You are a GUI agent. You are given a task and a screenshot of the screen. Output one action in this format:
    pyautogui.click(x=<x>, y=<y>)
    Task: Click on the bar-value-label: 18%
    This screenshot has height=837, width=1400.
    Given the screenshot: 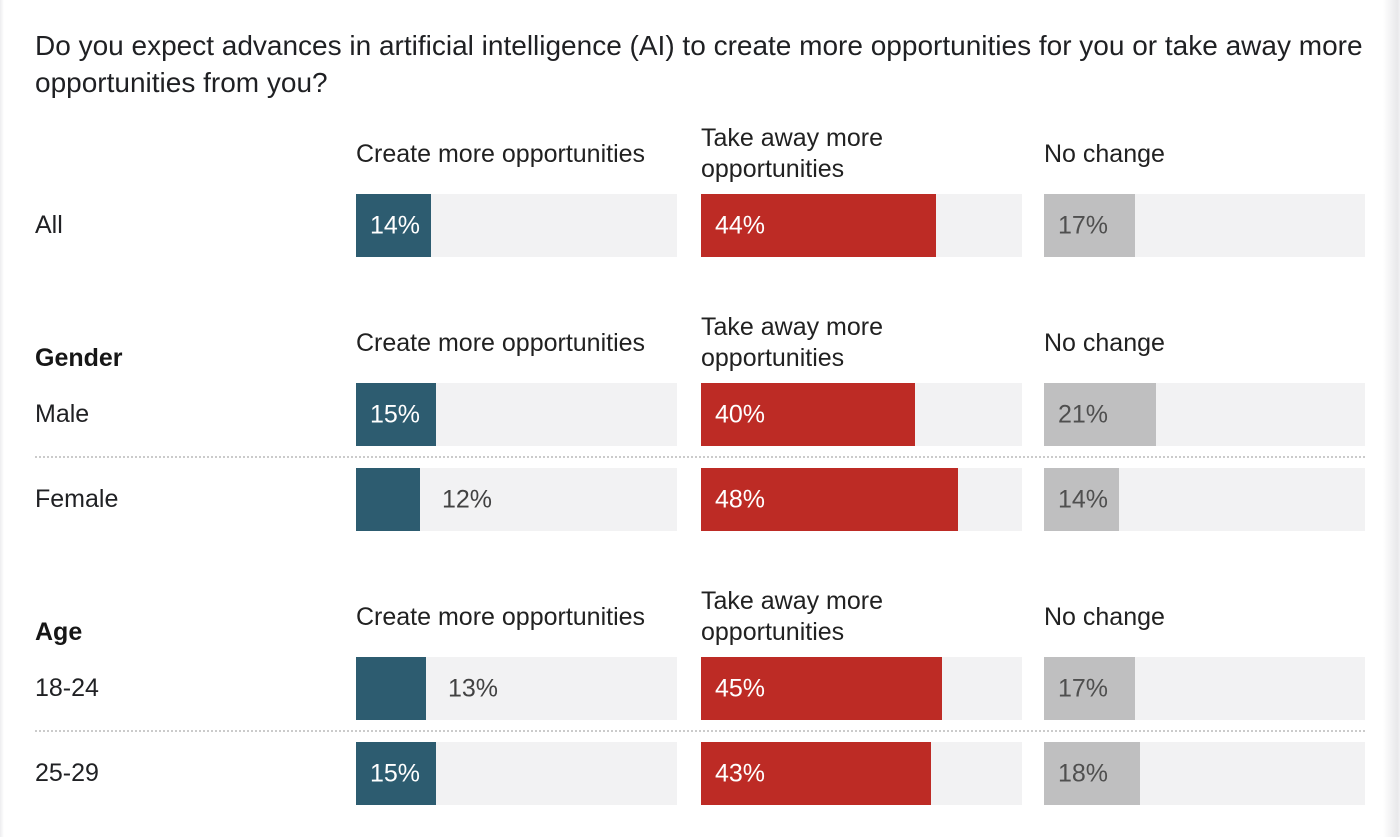 What is the action you would take?
    pyautogui.click(x=1083, y=773)
    